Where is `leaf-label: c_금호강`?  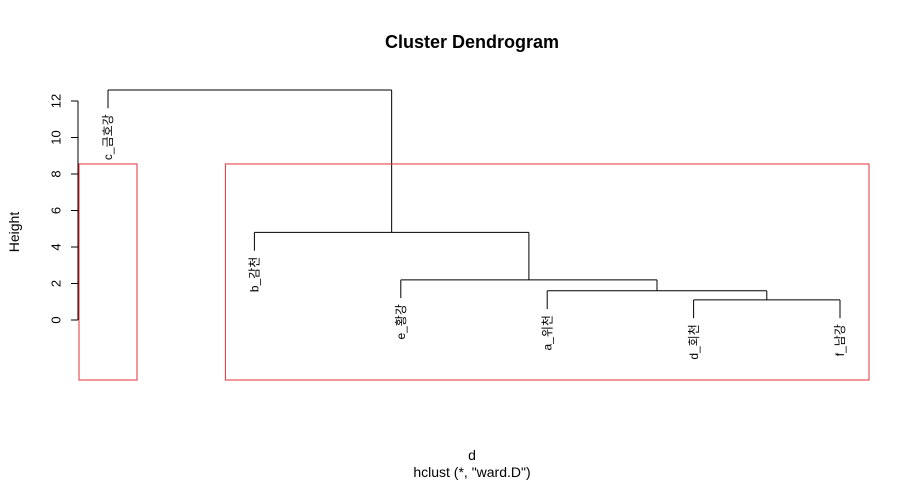 leaf-label: c_금호강 is located at coordinates (108, 137).